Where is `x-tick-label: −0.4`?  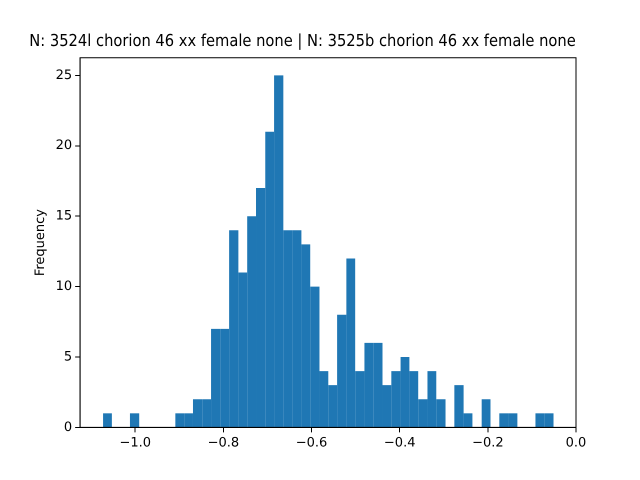
x-tick-label: −0.4 is located at coordinates (400, 443).